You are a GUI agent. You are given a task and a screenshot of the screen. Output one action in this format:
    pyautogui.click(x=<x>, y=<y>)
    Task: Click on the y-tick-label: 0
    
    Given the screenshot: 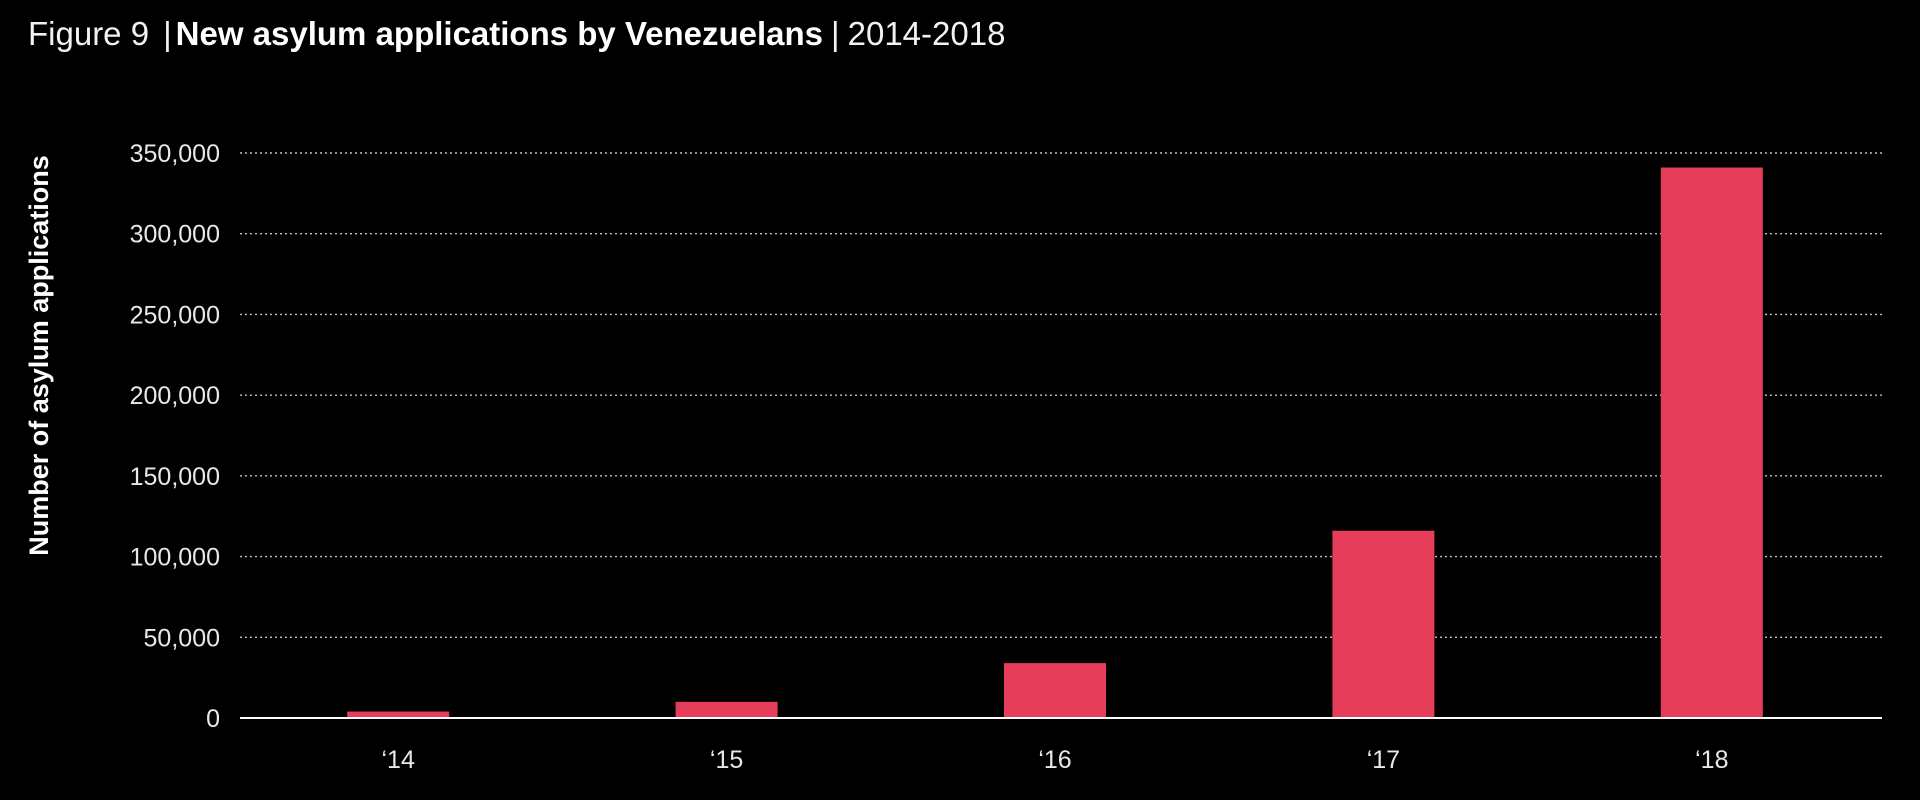 What is the action you would take?
    pyautogui.click(x=213, y=719)
    